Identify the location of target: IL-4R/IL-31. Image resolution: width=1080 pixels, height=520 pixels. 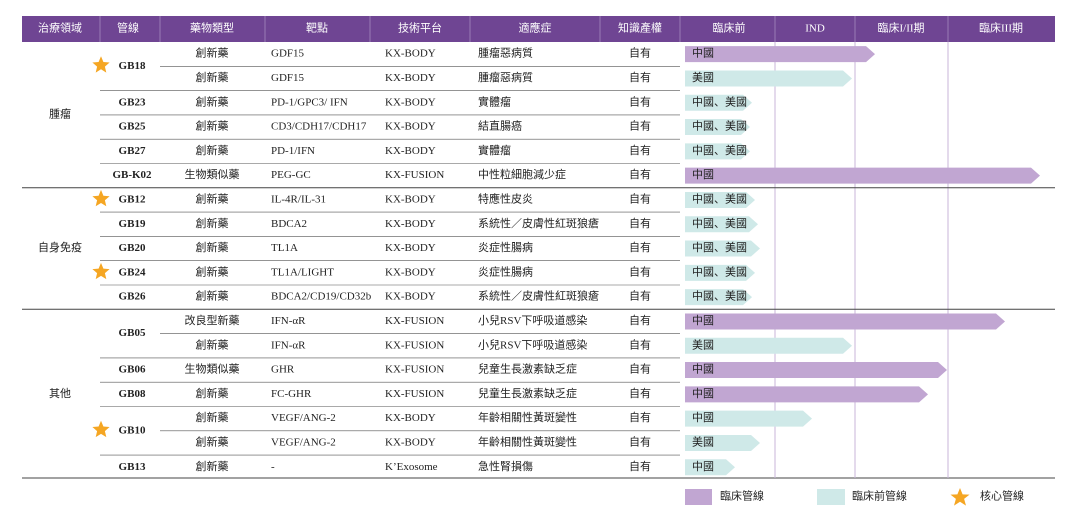
(298, 199).